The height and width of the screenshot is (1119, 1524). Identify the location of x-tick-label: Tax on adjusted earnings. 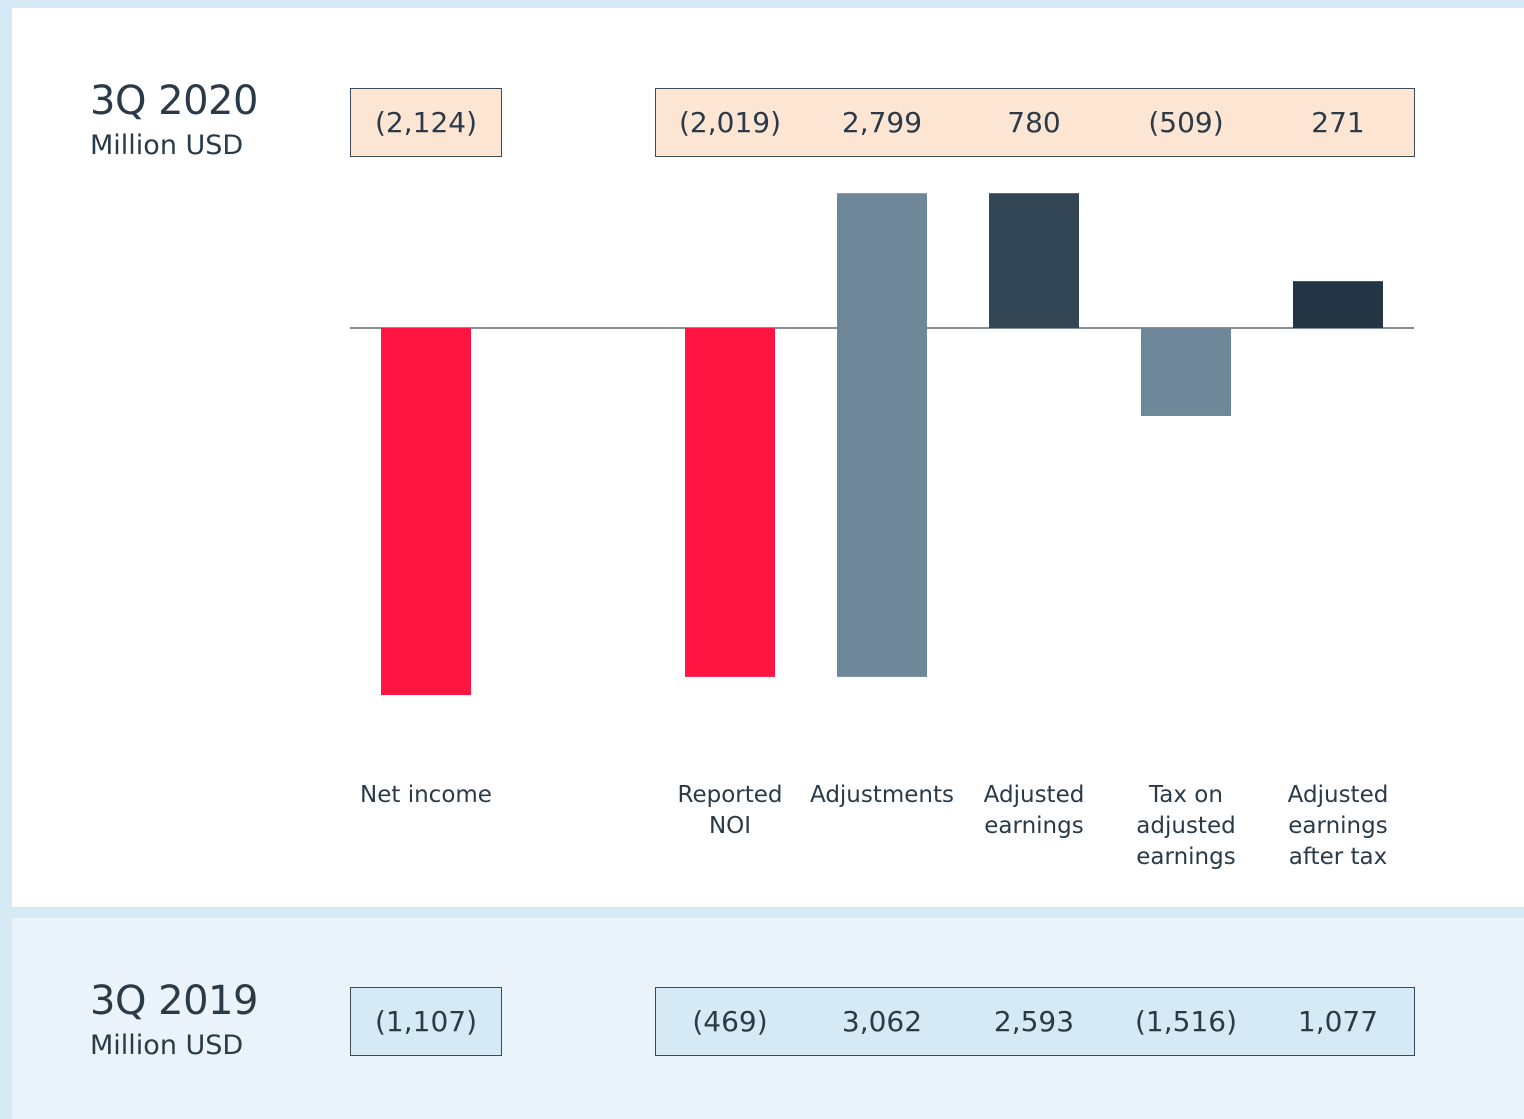
(1186, 826).